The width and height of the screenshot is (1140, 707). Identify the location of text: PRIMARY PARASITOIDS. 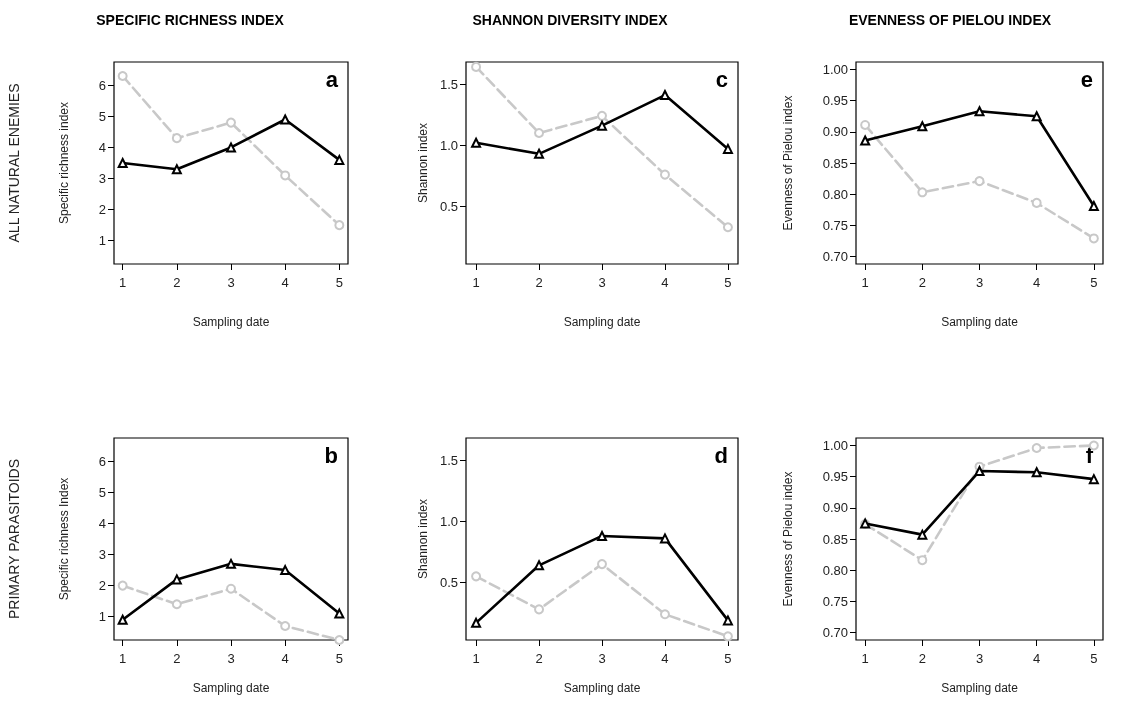
(14, 539).